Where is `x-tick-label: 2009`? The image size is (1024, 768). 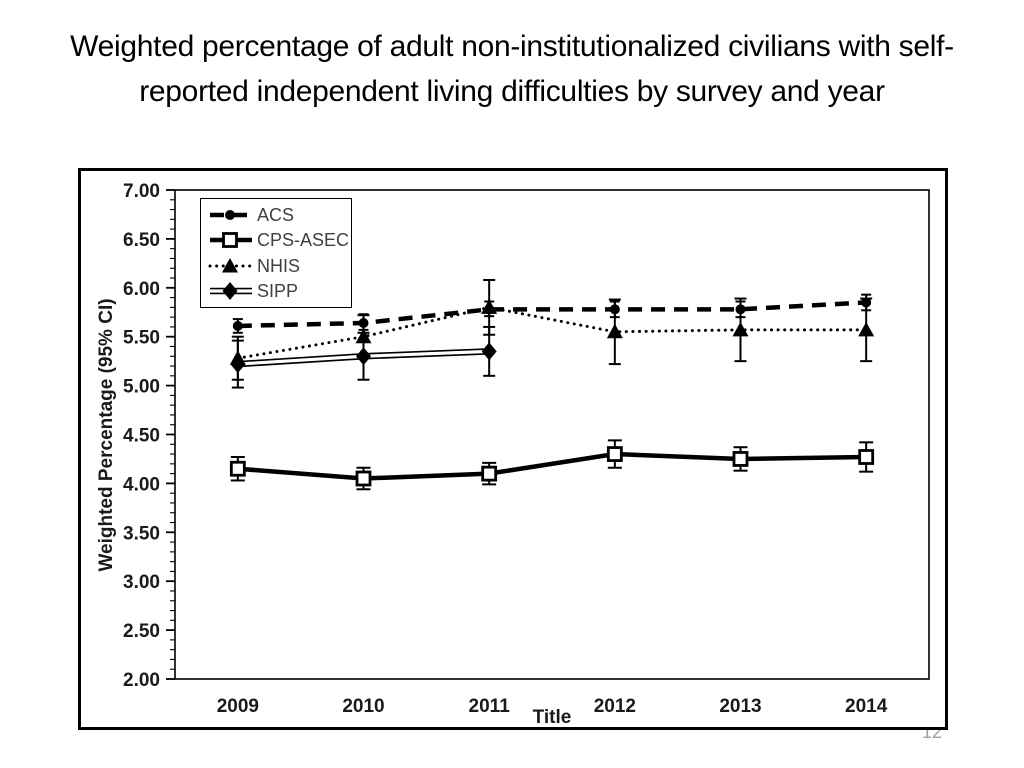 x-tick-label: 2009 is located at coordinates (238, 706).